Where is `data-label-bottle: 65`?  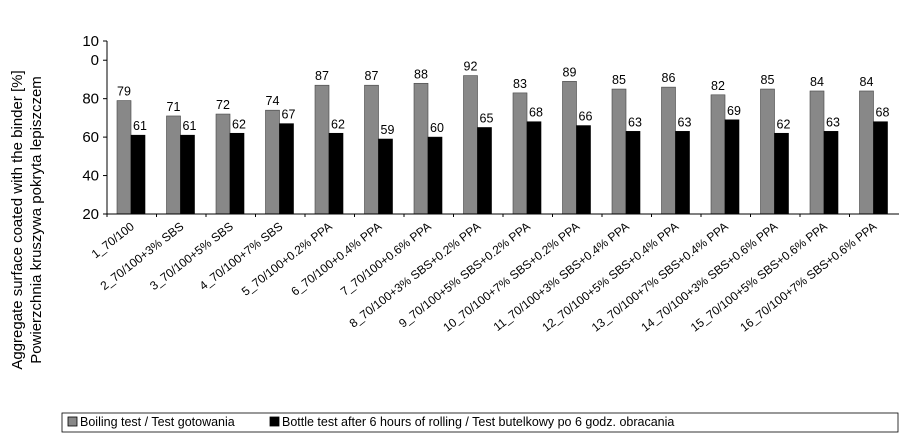
data-label-bottle: 65 is located at coordinates (487, 119).